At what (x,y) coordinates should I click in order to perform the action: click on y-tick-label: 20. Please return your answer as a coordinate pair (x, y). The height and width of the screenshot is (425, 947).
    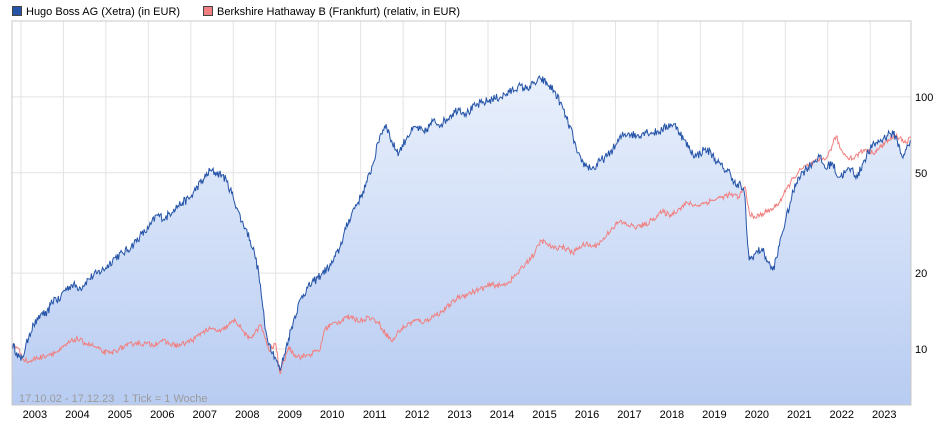
    Looking at the image, I should click on (921, 274).